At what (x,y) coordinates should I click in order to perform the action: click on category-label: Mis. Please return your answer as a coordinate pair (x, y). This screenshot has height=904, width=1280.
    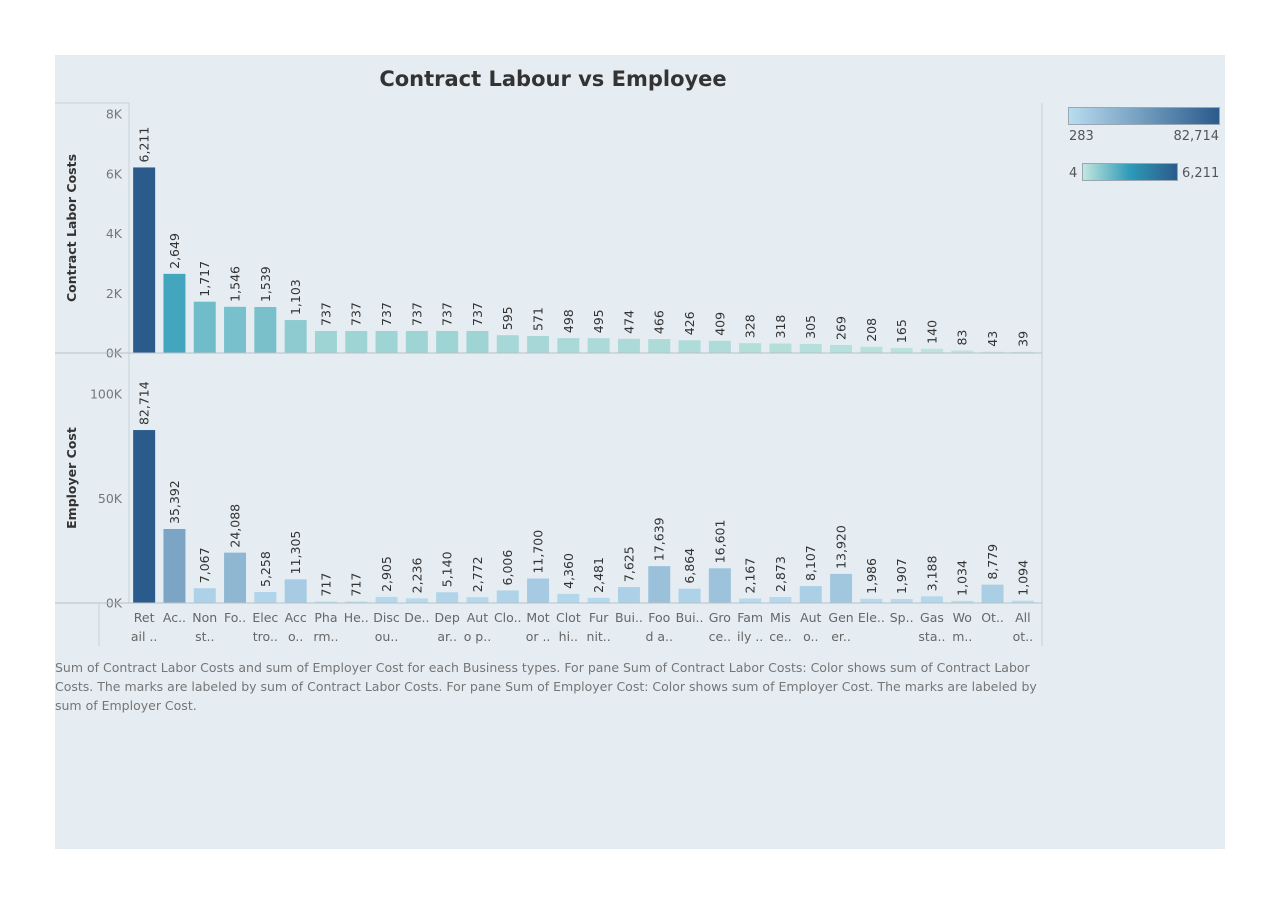
    Looking at the image, I should click on (780, 617).